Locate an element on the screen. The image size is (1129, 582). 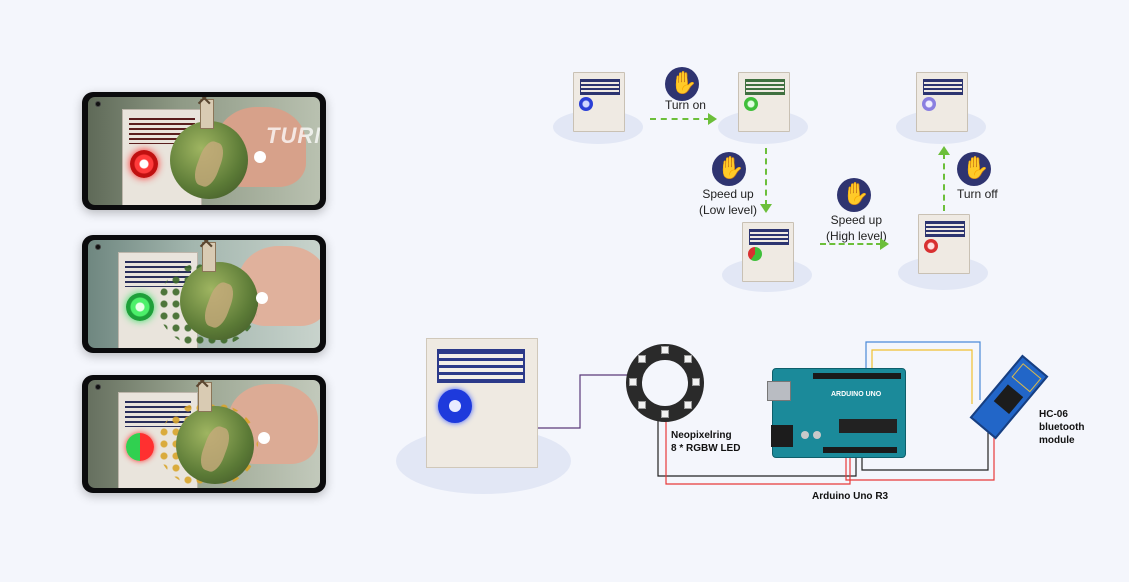
bluetooth-module is located at coordinates (1009, 397).